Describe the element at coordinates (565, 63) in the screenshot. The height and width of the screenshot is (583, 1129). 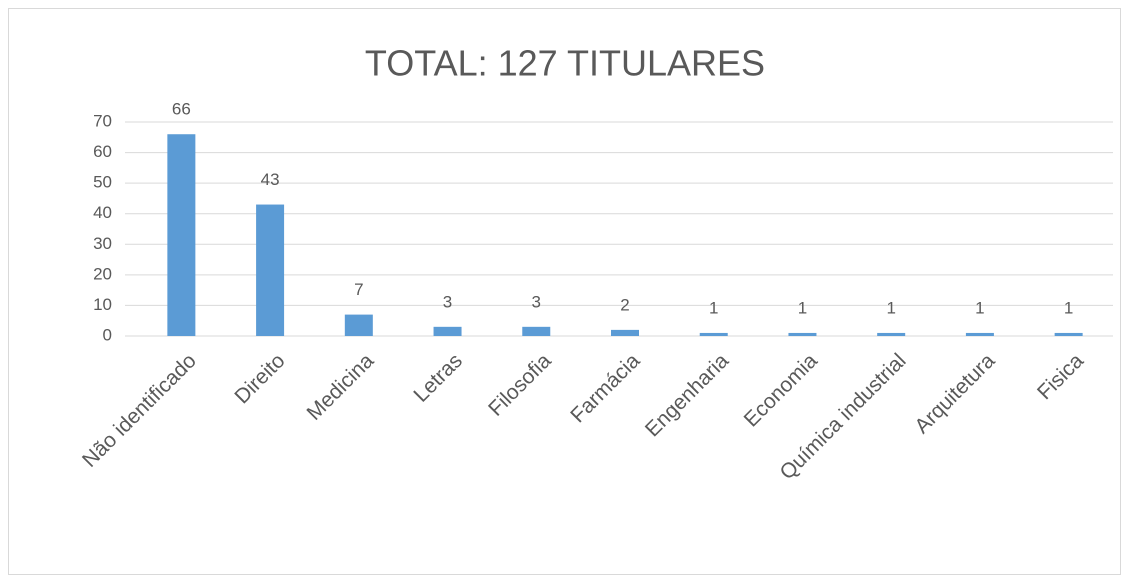
I see `chart-title: TOTAL: 127 TITULARES` at that location.